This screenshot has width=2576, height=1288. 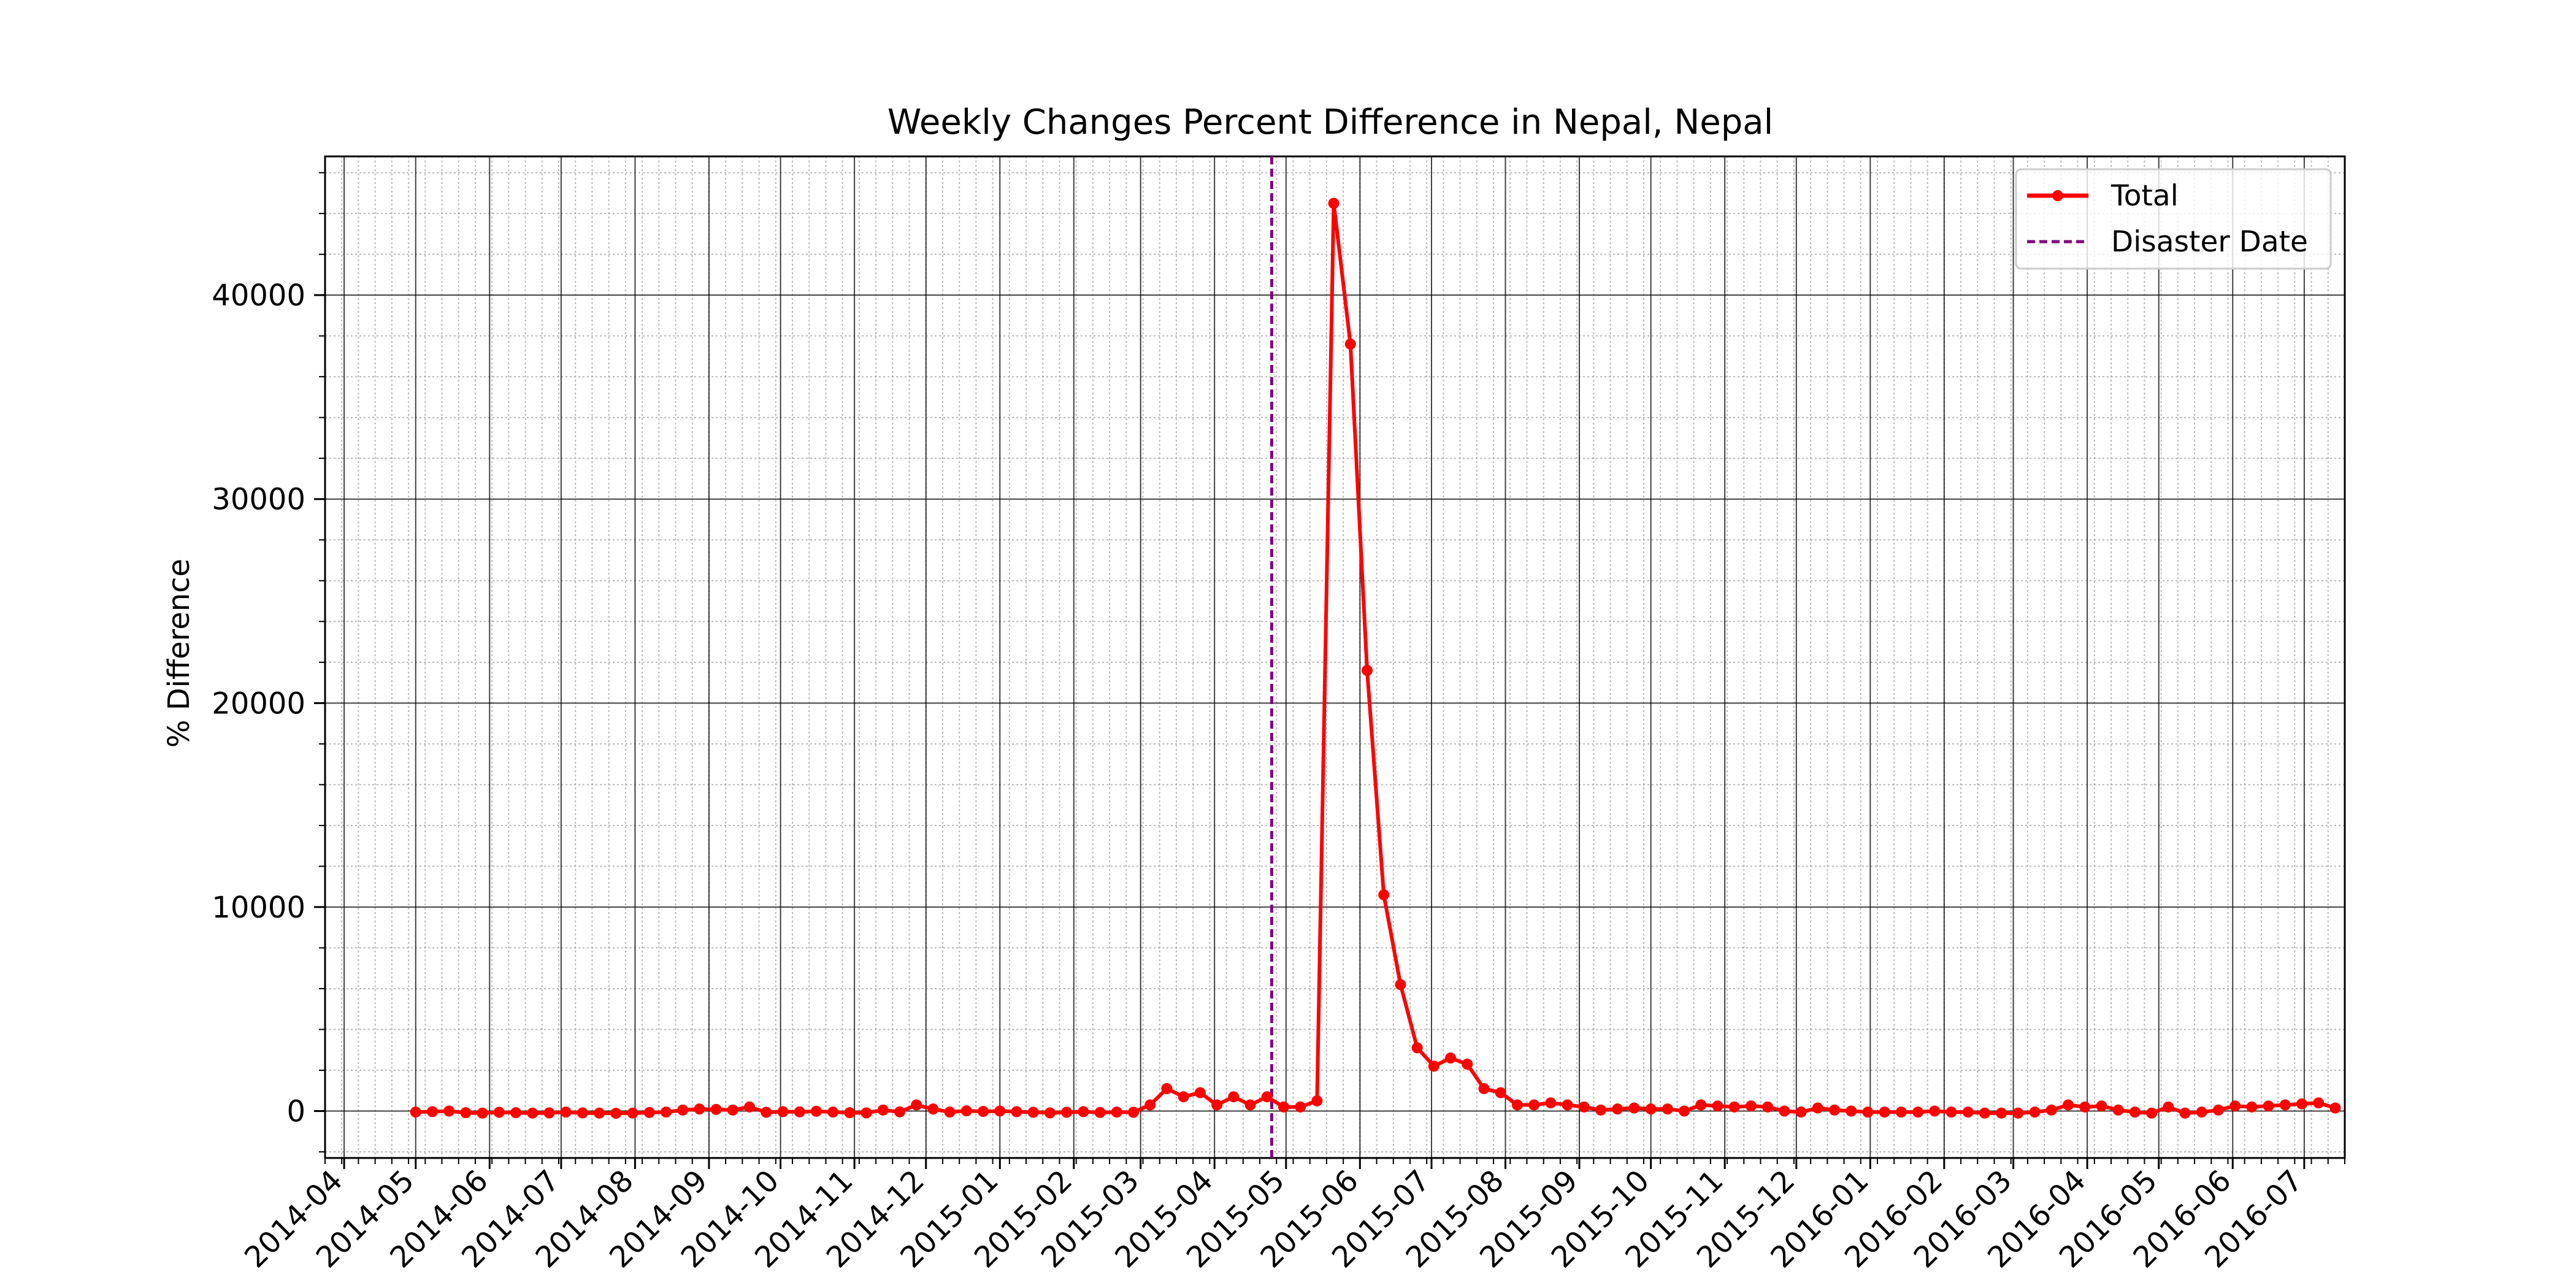 I want to click on y-tick-label: 10000, so click(x=258, y=908).